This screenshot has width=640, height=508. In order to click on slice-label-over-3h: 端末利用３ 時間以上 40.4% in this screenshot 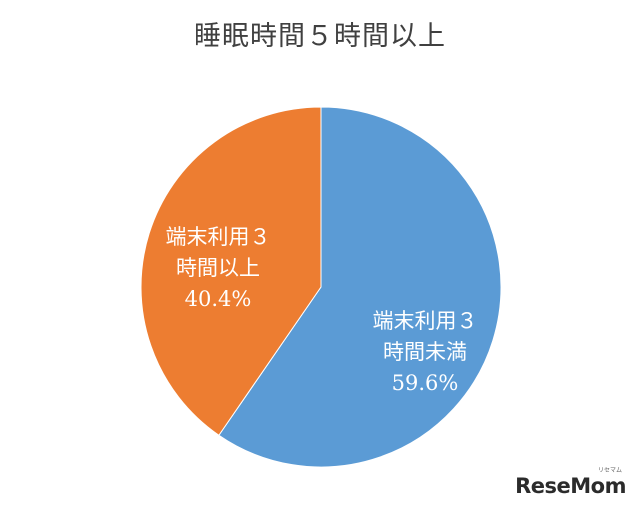, I will do `click(218, 268)`.